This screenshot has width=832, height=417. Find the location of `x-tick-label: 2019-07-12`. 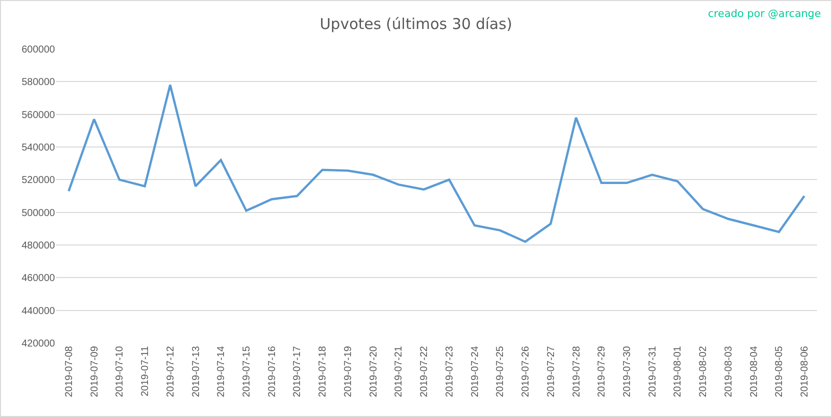

x-tick-label: 2019-07-12 is located at coordinates (170, 372).